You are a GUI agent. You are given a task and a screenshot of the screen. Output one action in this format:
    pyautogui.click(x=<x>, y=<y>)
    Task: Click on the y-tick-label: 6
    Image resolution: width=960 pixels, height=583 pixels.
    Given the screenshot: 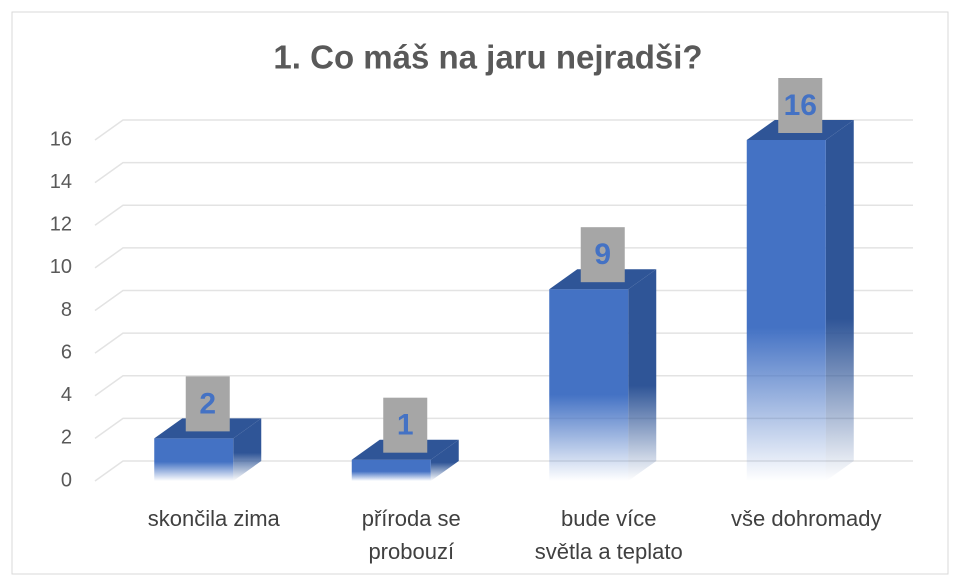 What is the action you would take?
    pyautogui.click(x=66, y=352)
    